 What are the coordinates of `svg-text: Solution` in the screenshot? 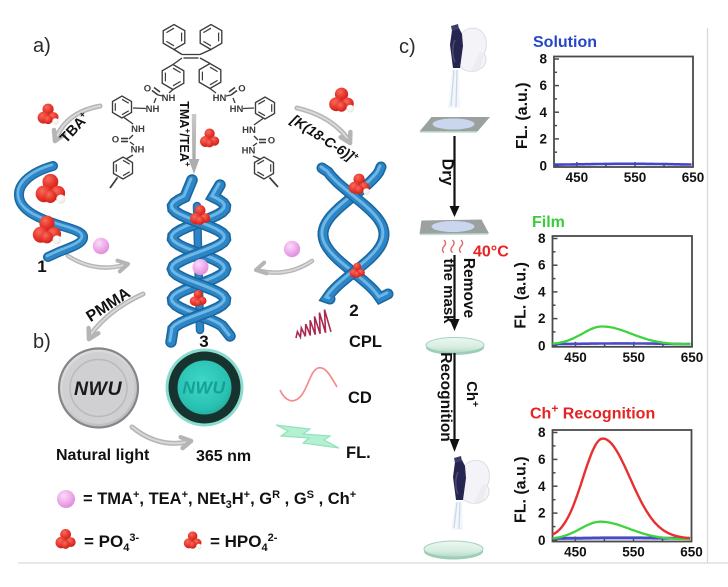 It's located at (565, 42).